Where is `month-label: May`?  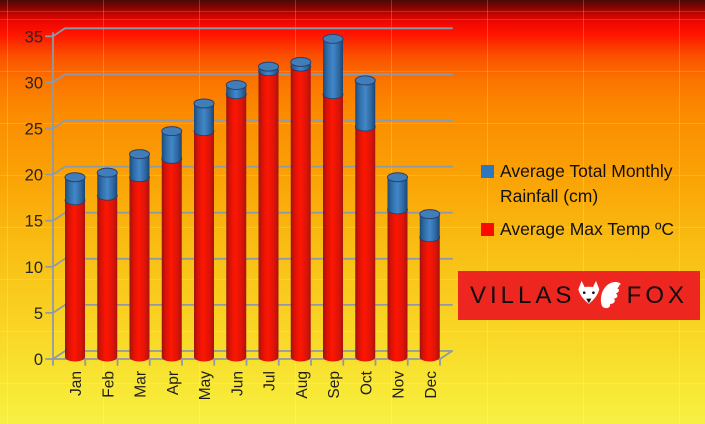 month-label: May is located at coordinates (205, 386).